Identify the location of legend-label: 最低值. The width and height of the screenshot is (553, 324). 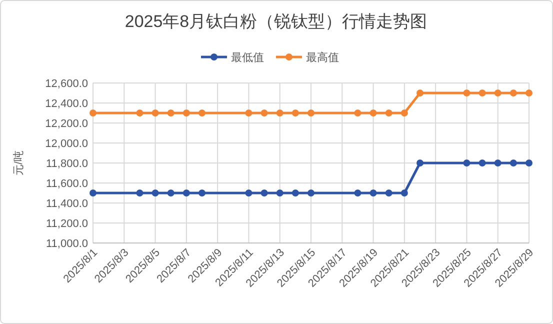
(247, 58).